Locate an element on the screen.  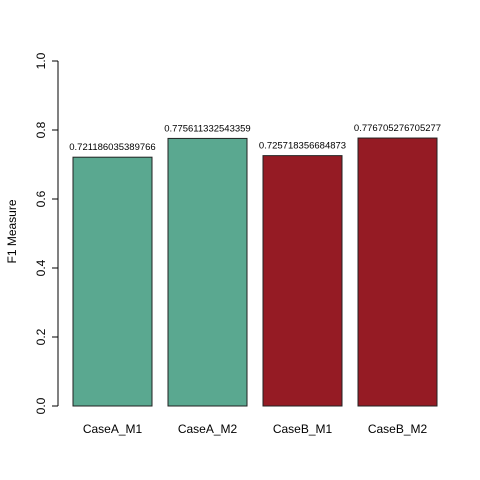
y-tick-label: 0.8 is located at coordinates (41, 129).